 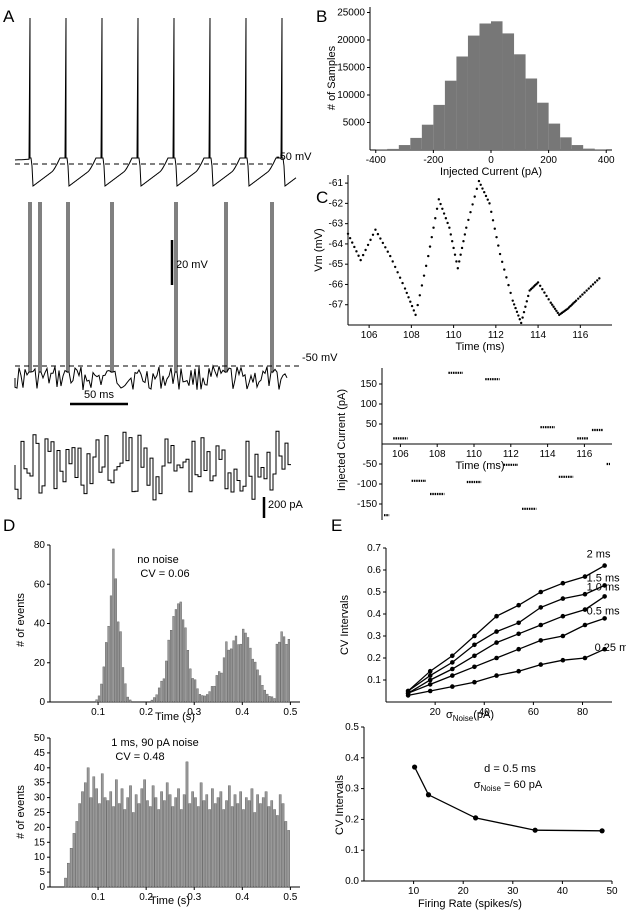 I want to click on y-tick-label: 0.6, so click(x=374, y=570).